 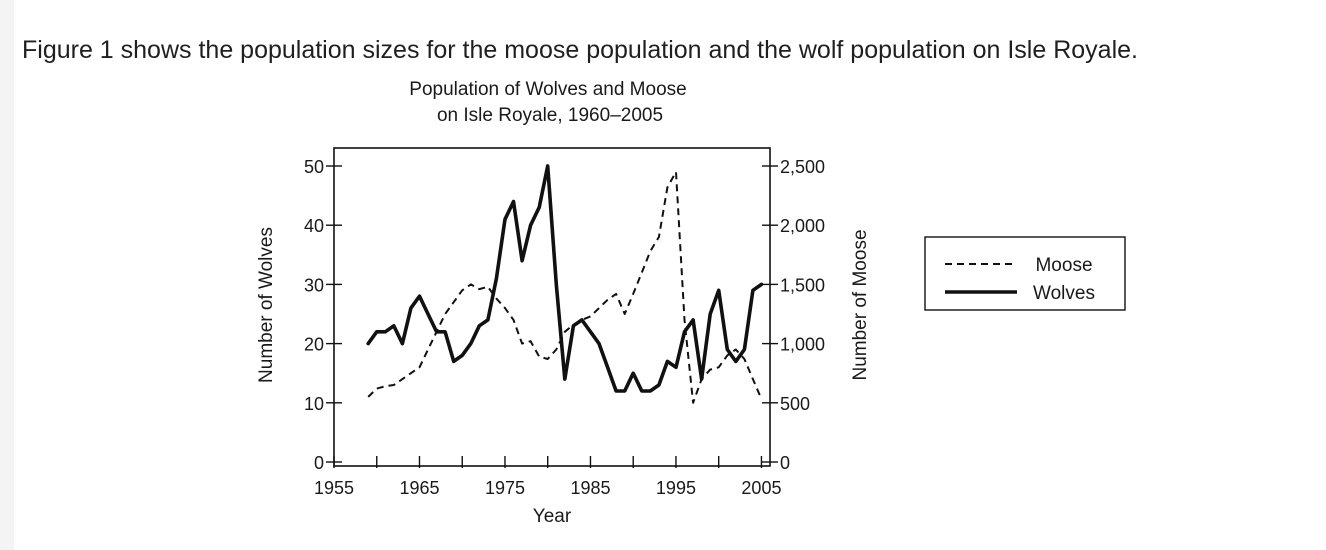 I want to click on y-right-tick-label: 0, so click(x=785, y=463).